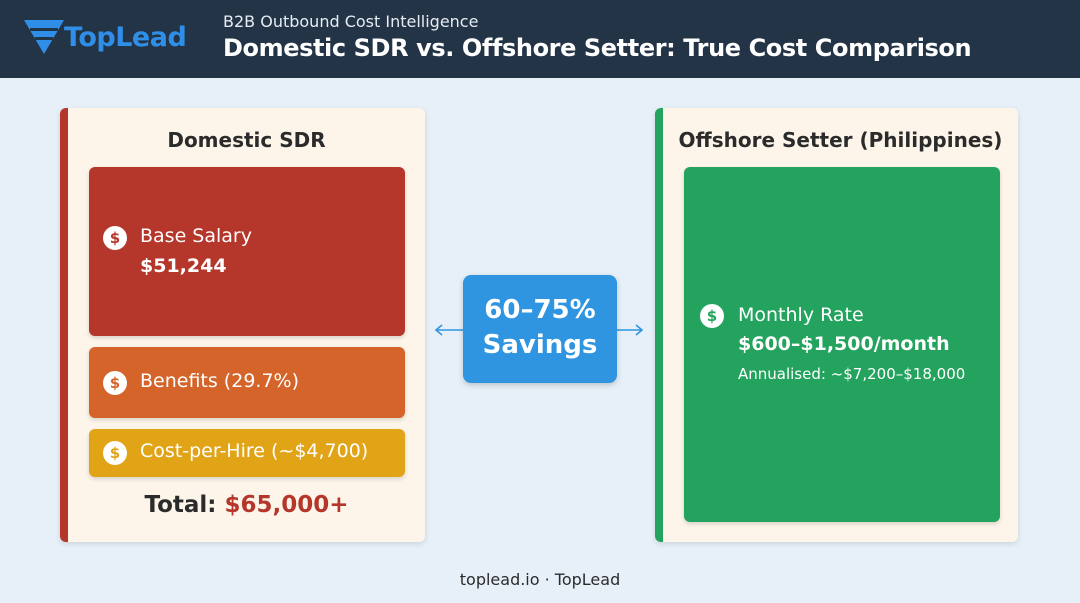 This screenshot has width=1080, height=603. I want to click on total-label: Total:, so click(180, 505).